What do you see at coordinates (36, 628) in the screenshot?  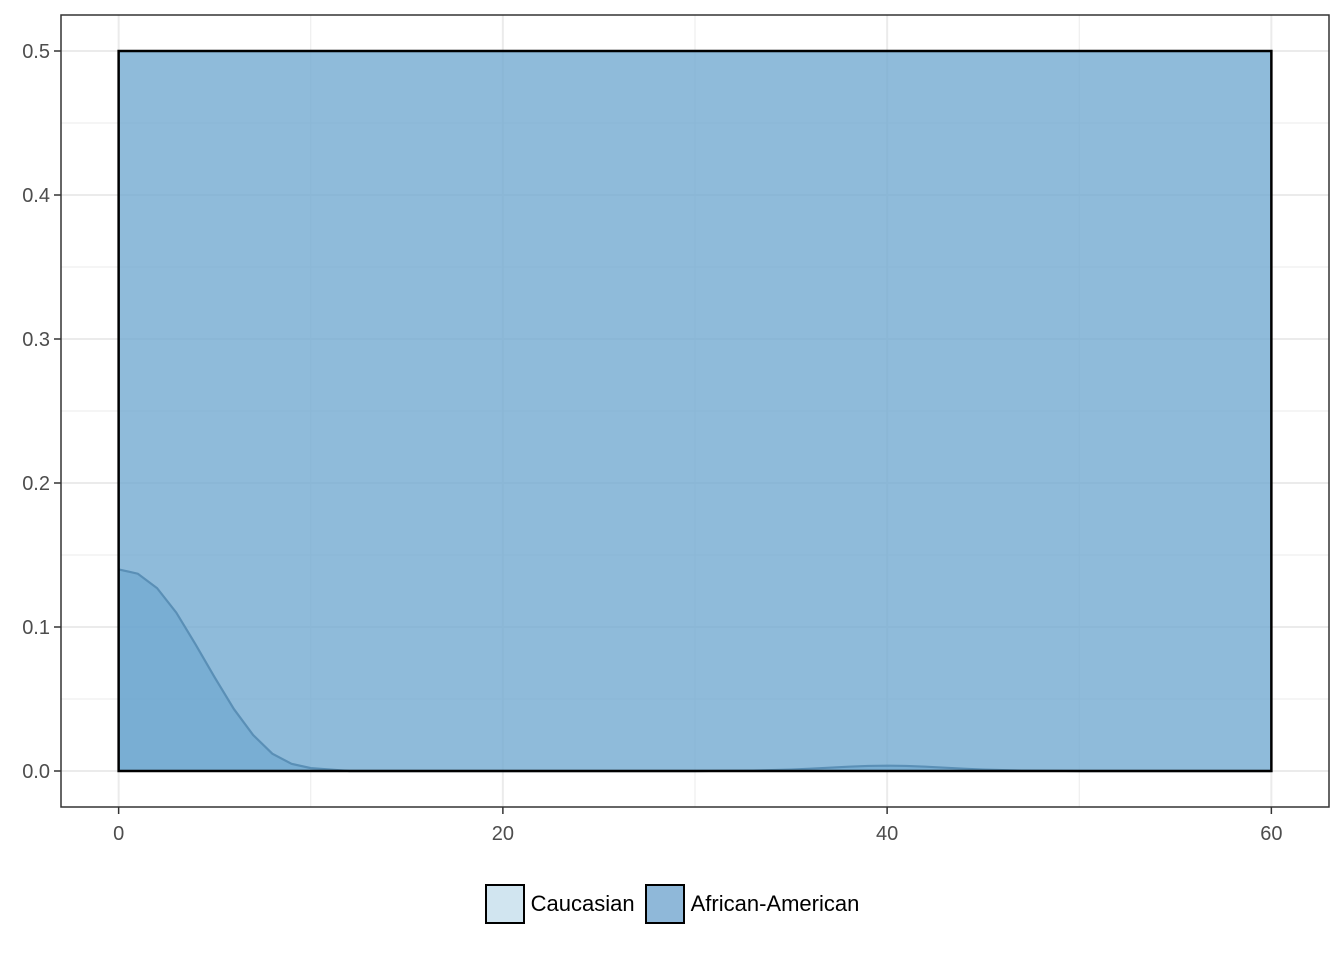 I see `y-tick-label: 0.1` at bounding box center [36, 628].